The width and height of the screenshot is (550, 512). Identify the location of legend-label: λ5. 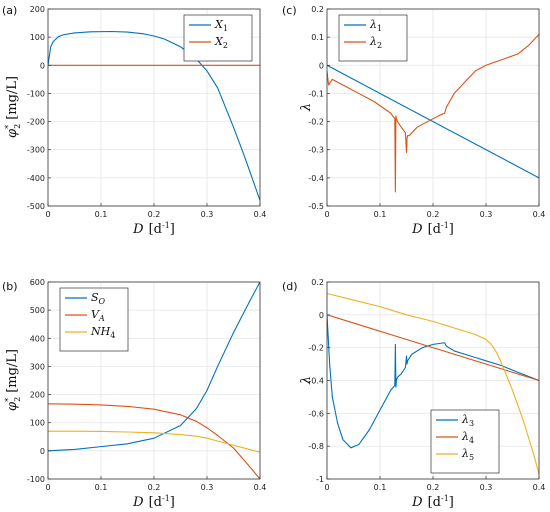
(467, 454).